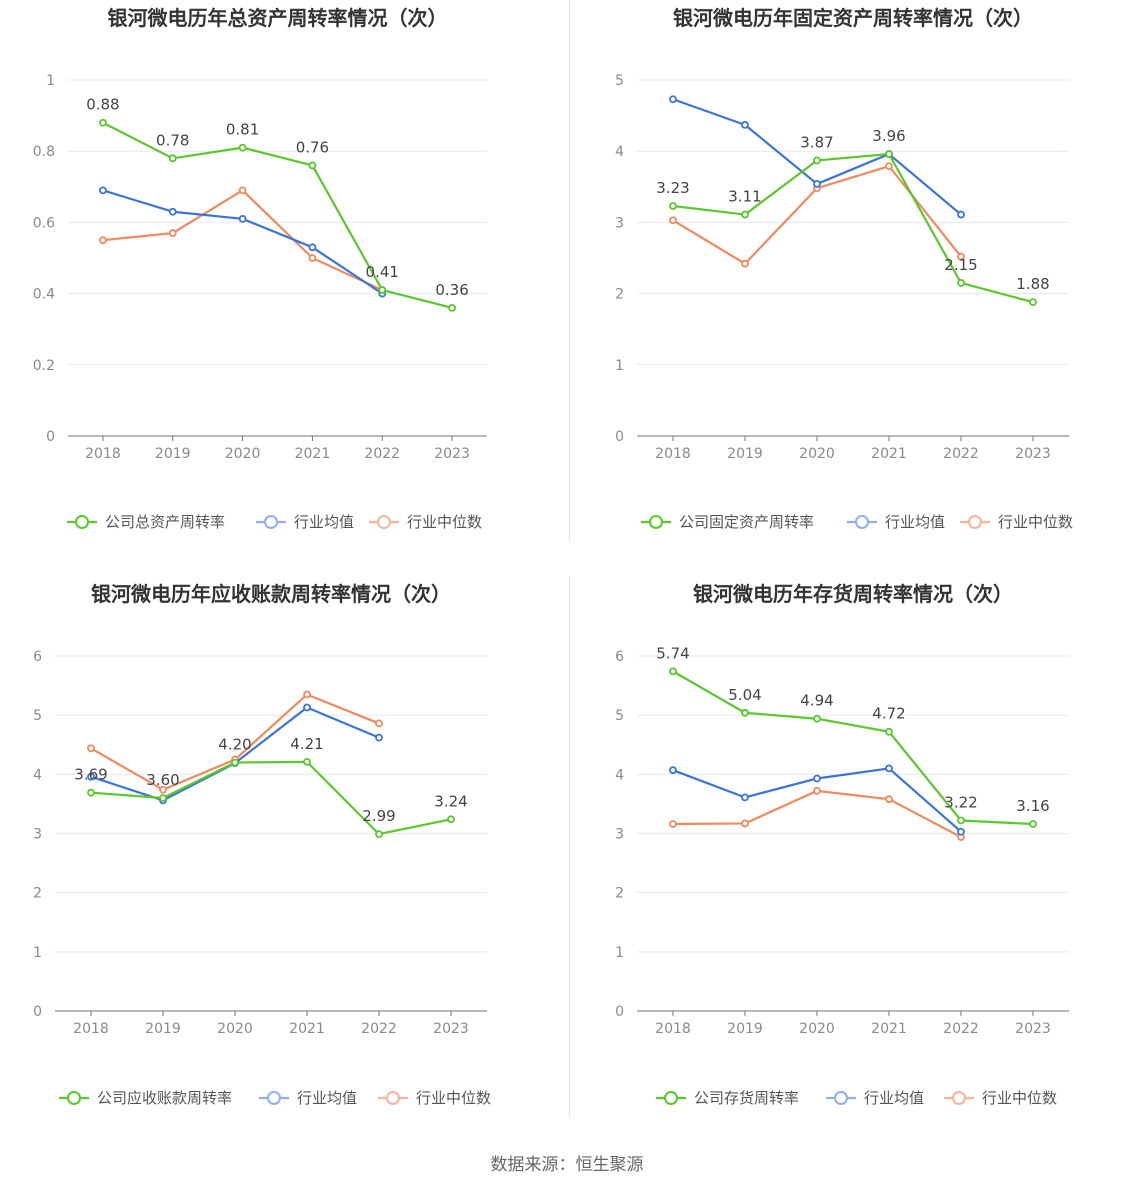 The image size is (1134, 1188). I want to click on y-tick-label: 2, so click(619, 894).